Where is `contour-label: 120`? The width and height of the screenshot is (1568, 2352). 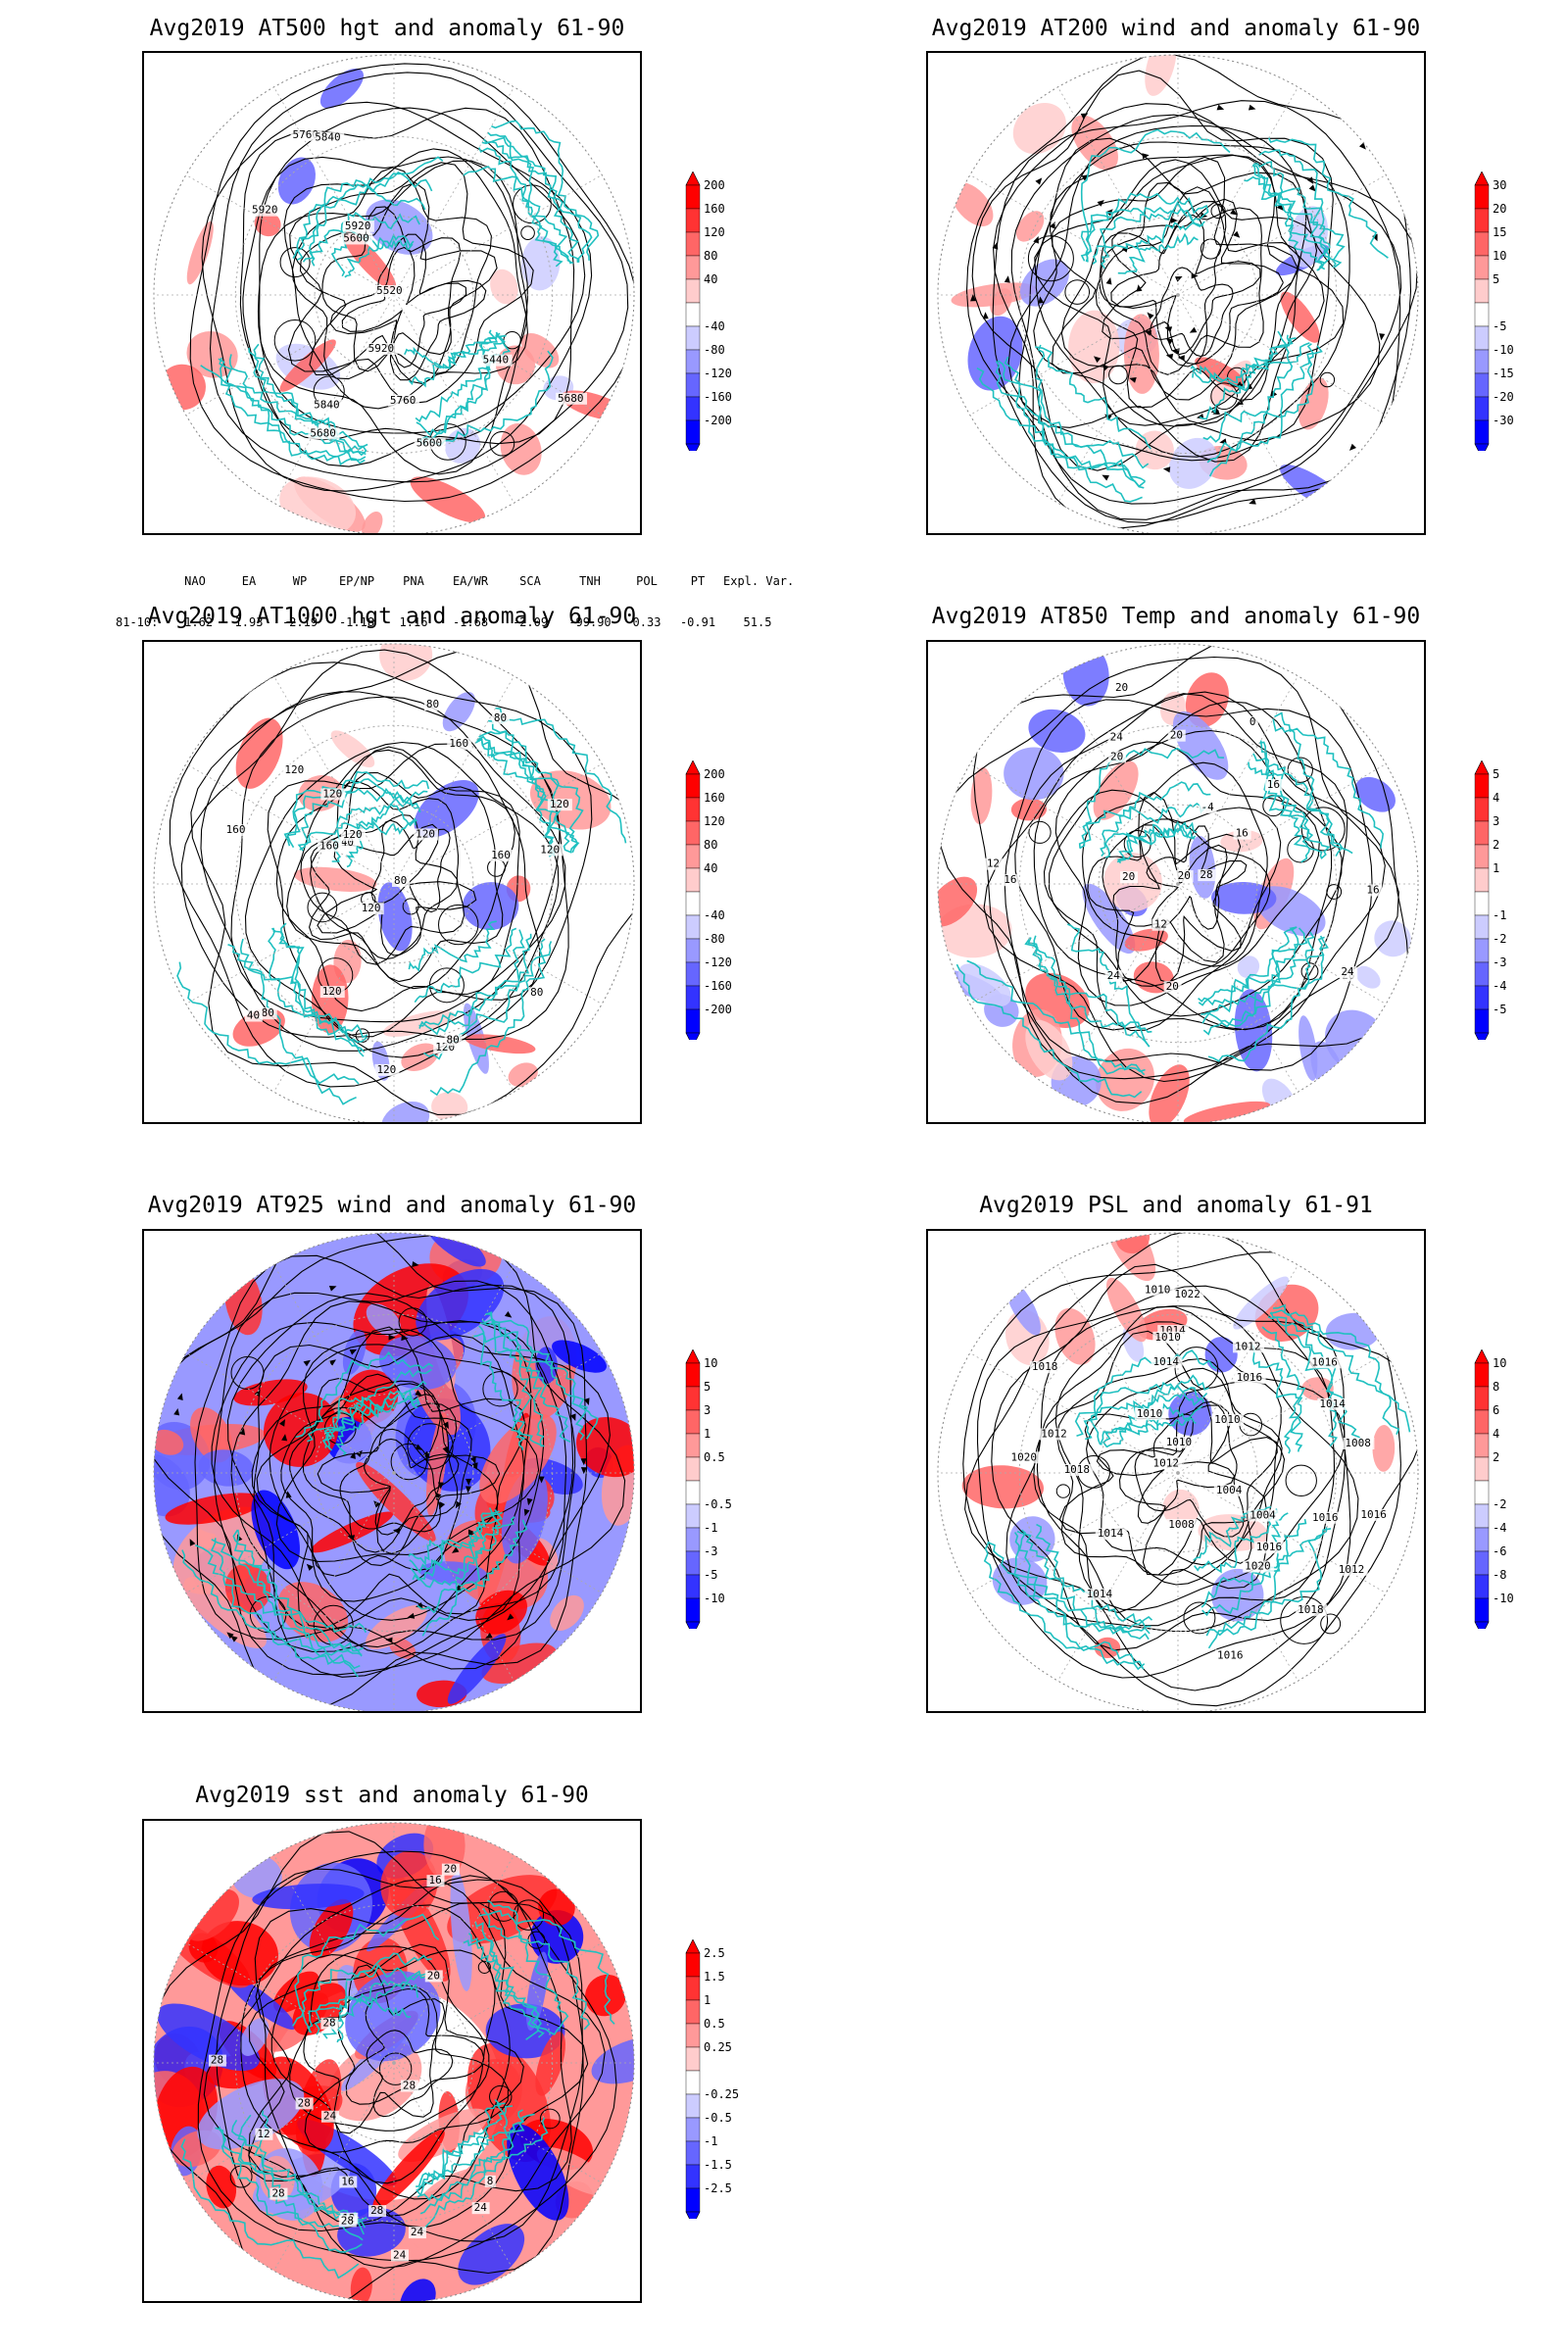 contour-label: 120 is located at coordinates (353, 834).